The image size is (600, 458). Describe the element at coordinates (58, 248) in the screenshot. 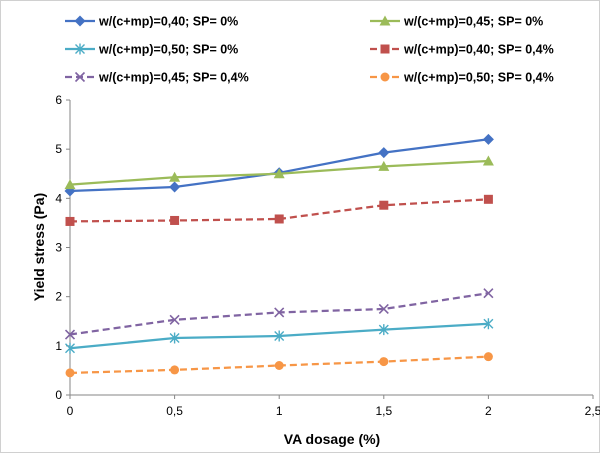

I see `y-tick-label: 3` at that location.